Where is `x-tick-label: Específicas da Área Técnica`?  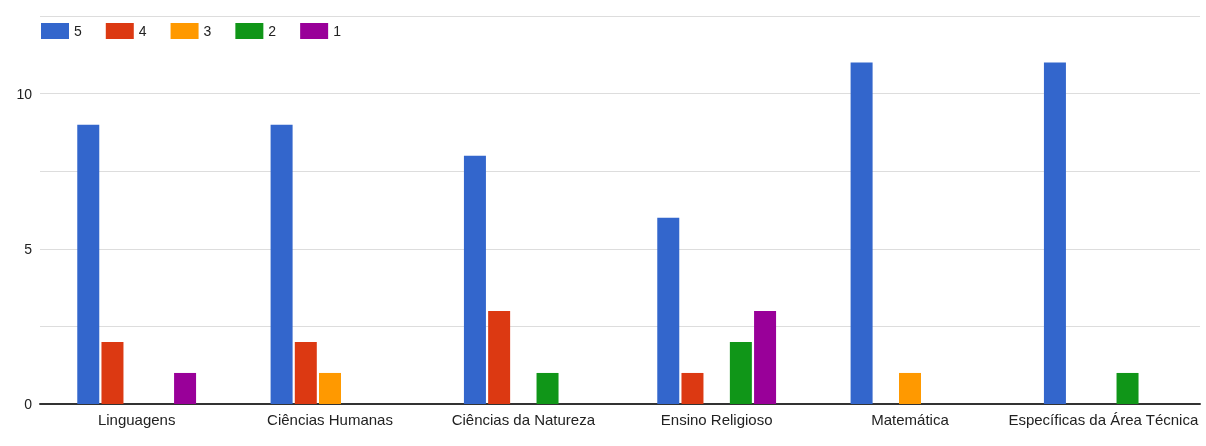
x-tick-label: Específicas da Área Técnica is located at coordinates (1103, 419).